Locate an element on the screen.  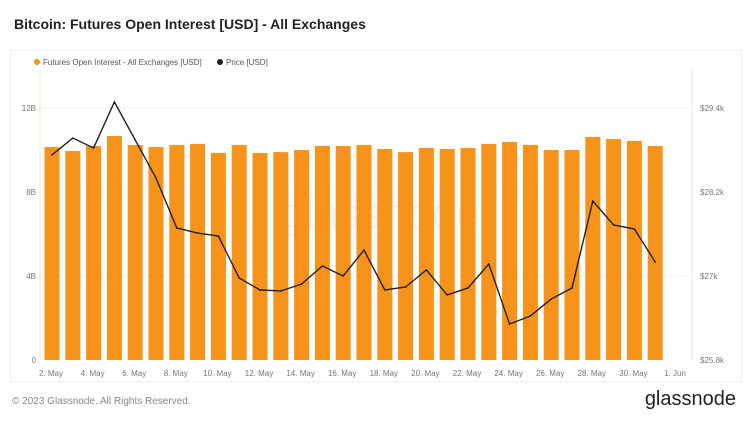
x-axis-tick: 20. May is located at coordinates (425, 373).